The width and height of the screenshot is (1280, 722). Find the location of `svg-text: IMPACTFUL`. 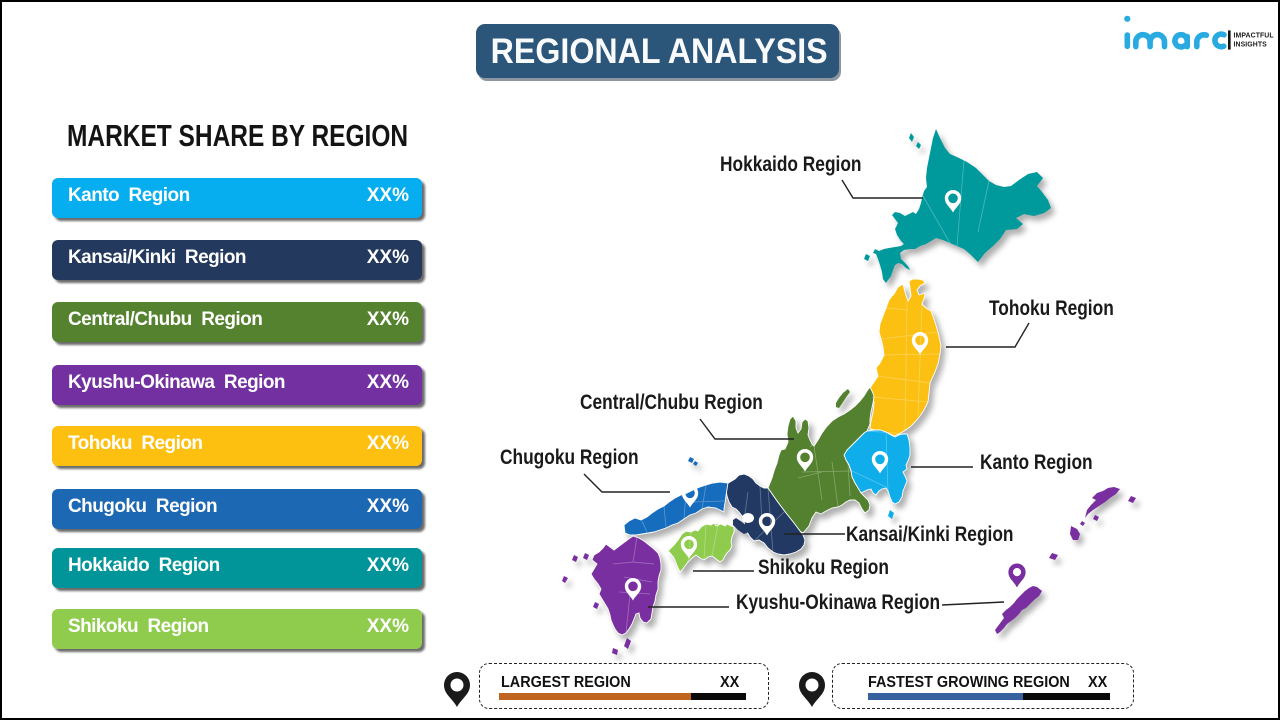

svg-text: IMPACTFUL is located at coordinates (1254, 36).